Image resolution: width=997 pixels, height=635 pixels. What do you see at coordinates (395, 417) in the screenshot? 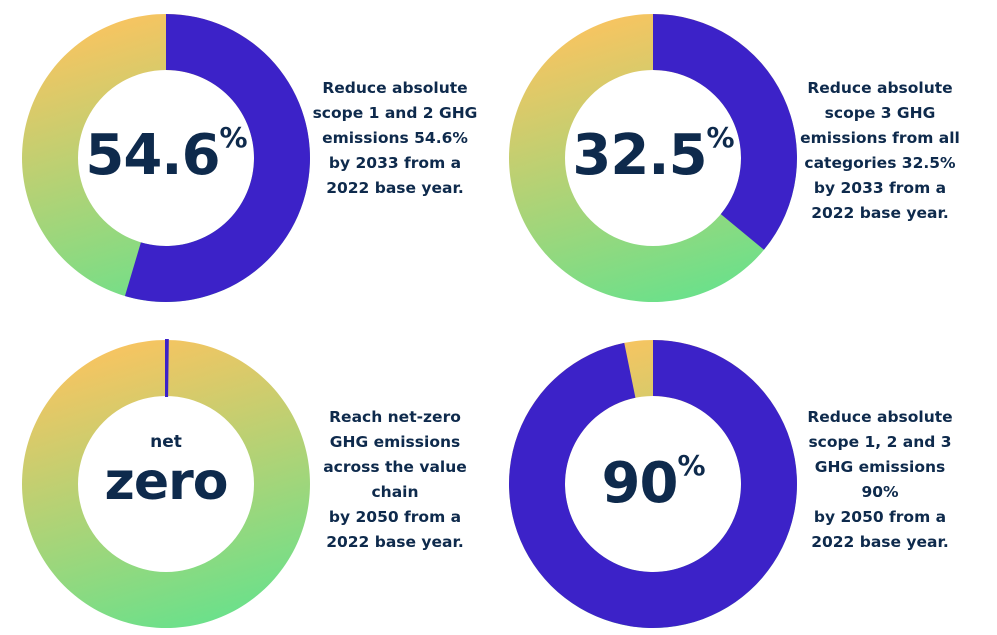
I see `description-line: Reach net-zero` at bounding box center [395, 417].